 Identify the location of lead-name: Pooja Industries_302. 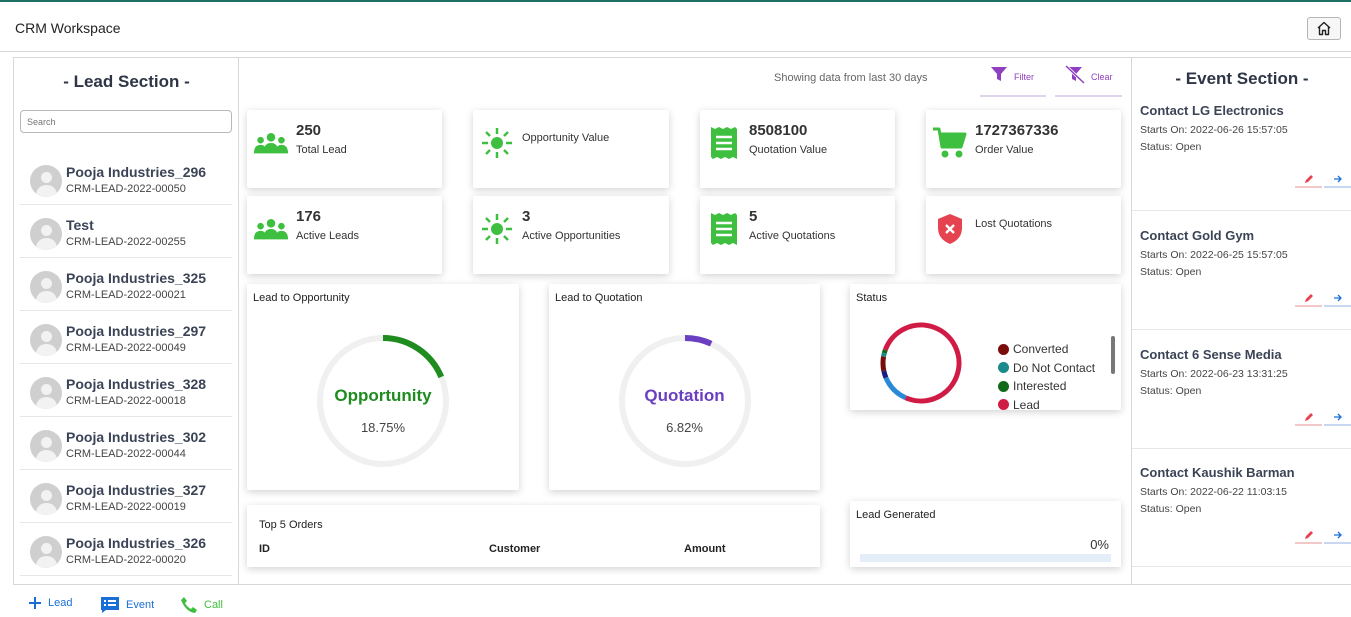
(136, 437).